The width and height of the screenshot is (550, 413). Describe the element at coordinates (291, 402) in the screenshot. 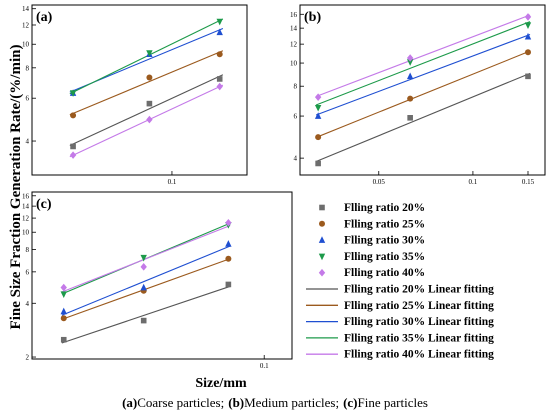

I see `caption-b-text: Medium particles;` at that location.